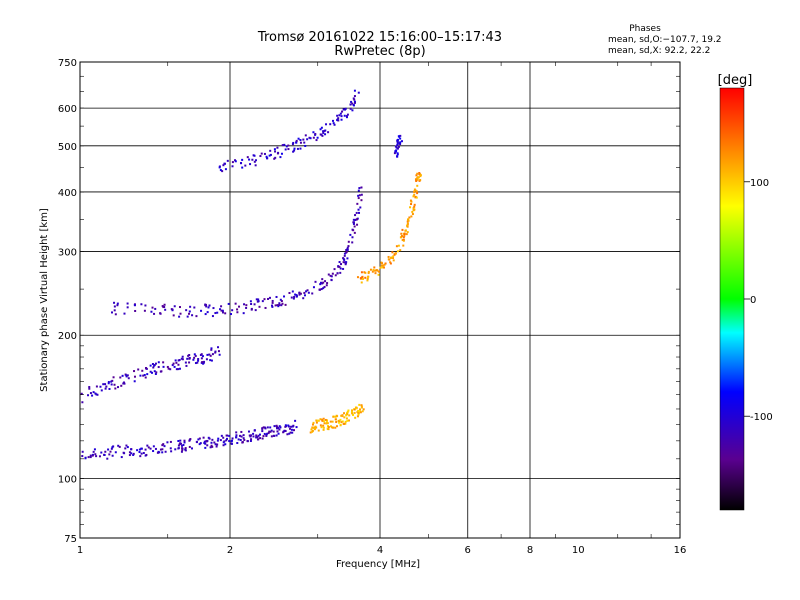  What do you see at coordinates (468, 550) in the screenshot?
I see `x-tick-label: 6` at bounding box center [468, 550].